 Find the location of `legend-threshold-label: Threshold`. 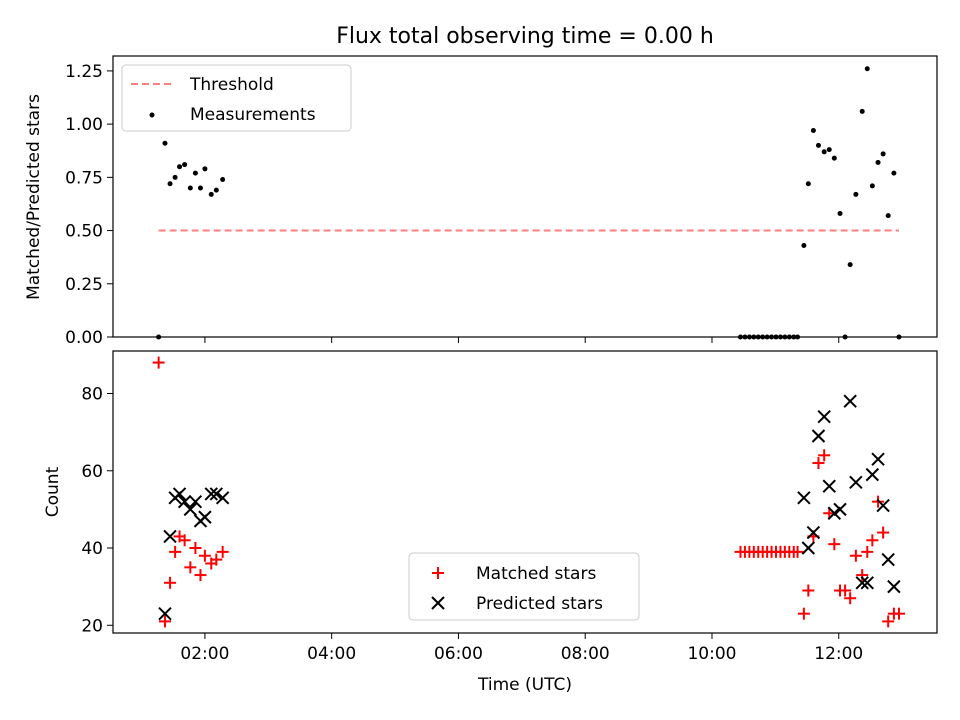

legend-threshold-label: Threshold is located at coordinates (231, 85).